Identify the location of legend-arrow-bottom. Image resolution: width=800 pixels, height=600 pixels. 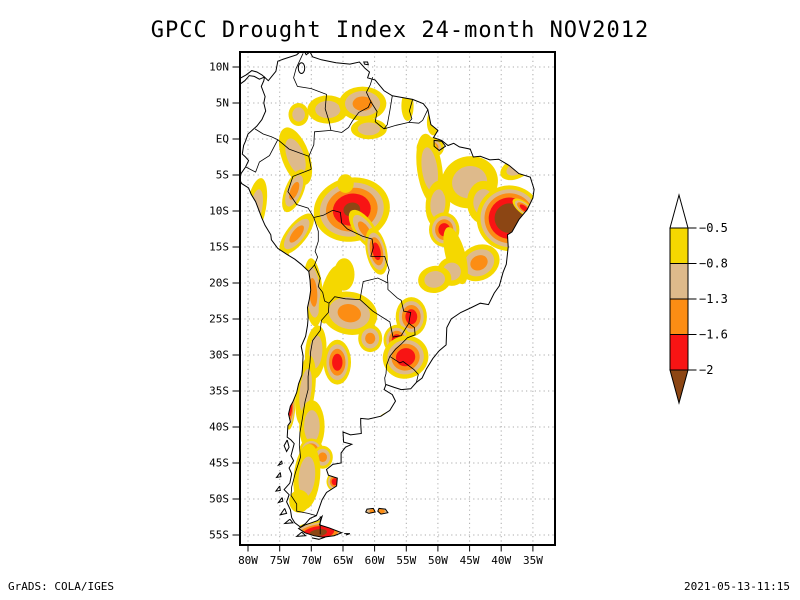
(679, 387).